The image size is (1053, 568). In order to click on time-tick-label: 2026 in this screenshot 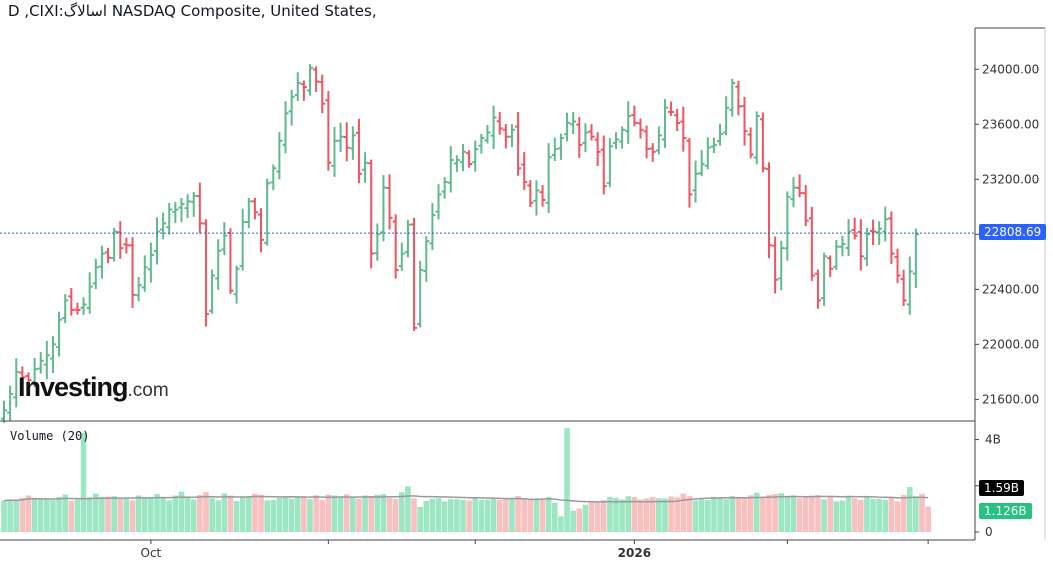, I will do `click(634, 553)`.